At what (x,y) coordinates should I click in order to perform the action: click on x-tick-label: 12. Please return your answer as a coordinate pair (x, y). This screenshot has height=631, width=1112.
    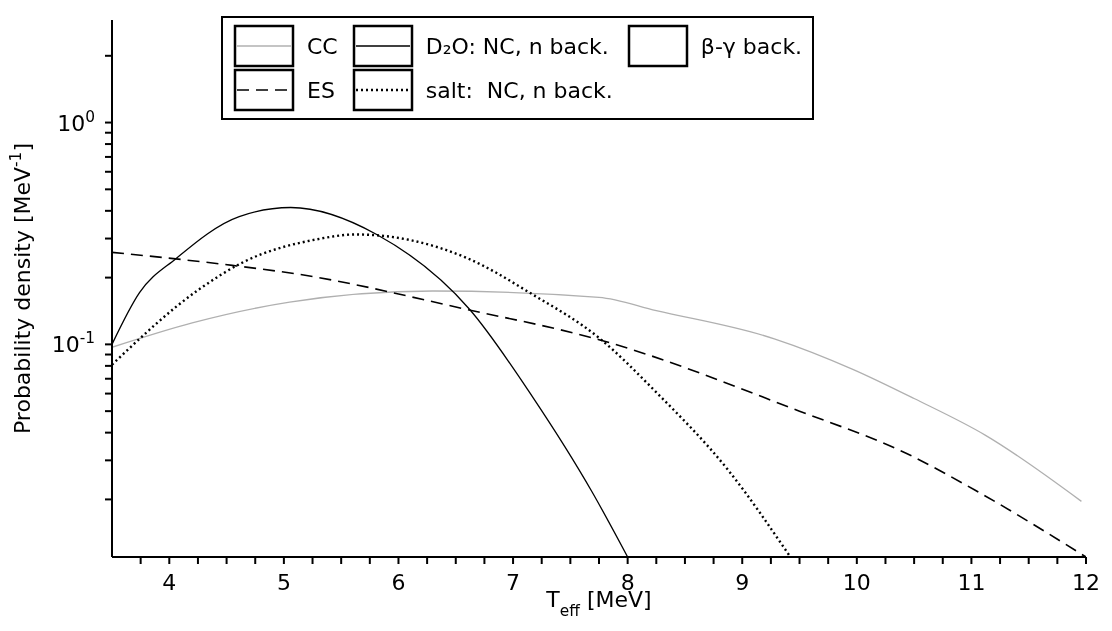
    Looking at the image, I should click on (1086, 582).